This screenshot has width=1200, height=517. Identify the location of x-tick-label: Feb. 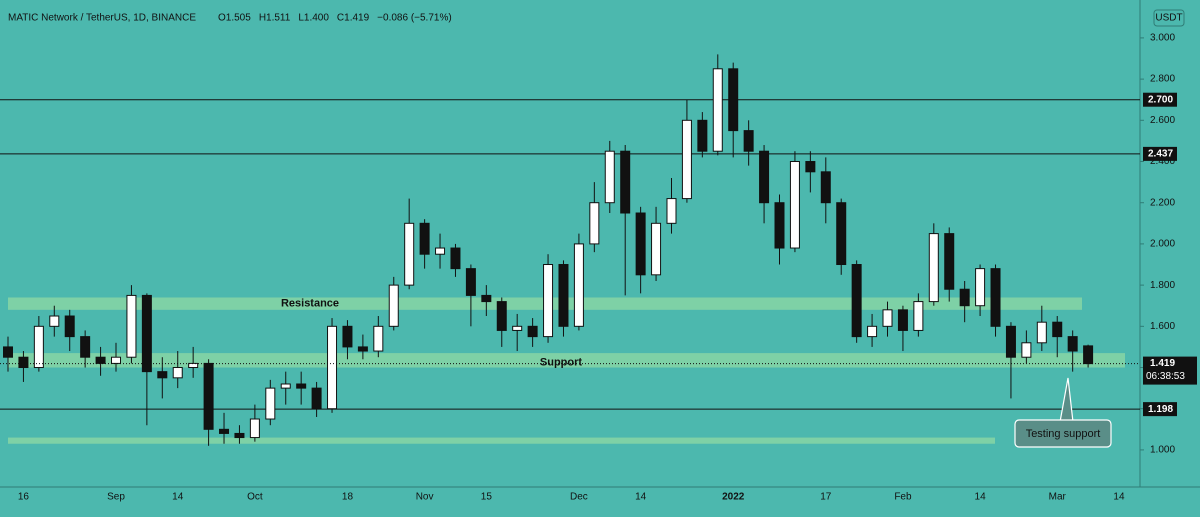
(903, 497).